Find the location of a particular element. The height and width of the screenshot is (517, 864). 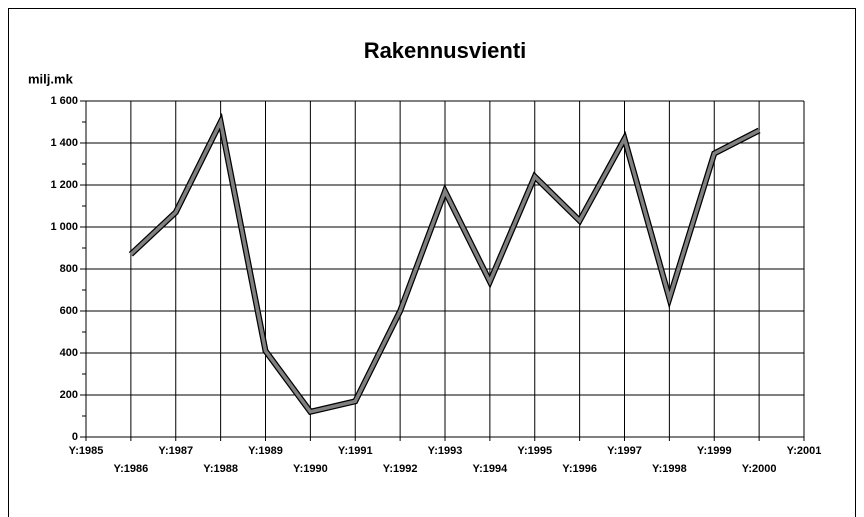

x-tick-label: Y:2000 is located at coordinates (759, 469).